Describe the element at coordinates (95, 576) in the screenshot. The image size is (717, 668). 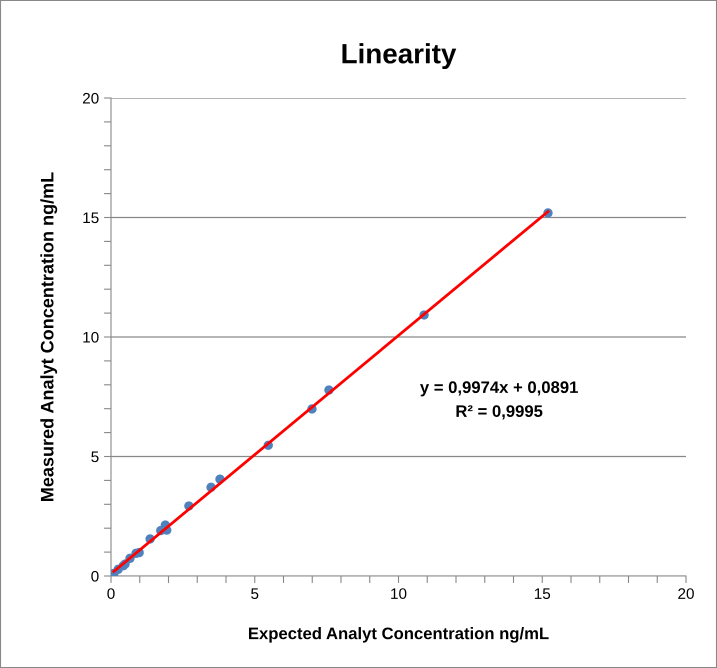
I see `y-tick-label: 0` at that location.